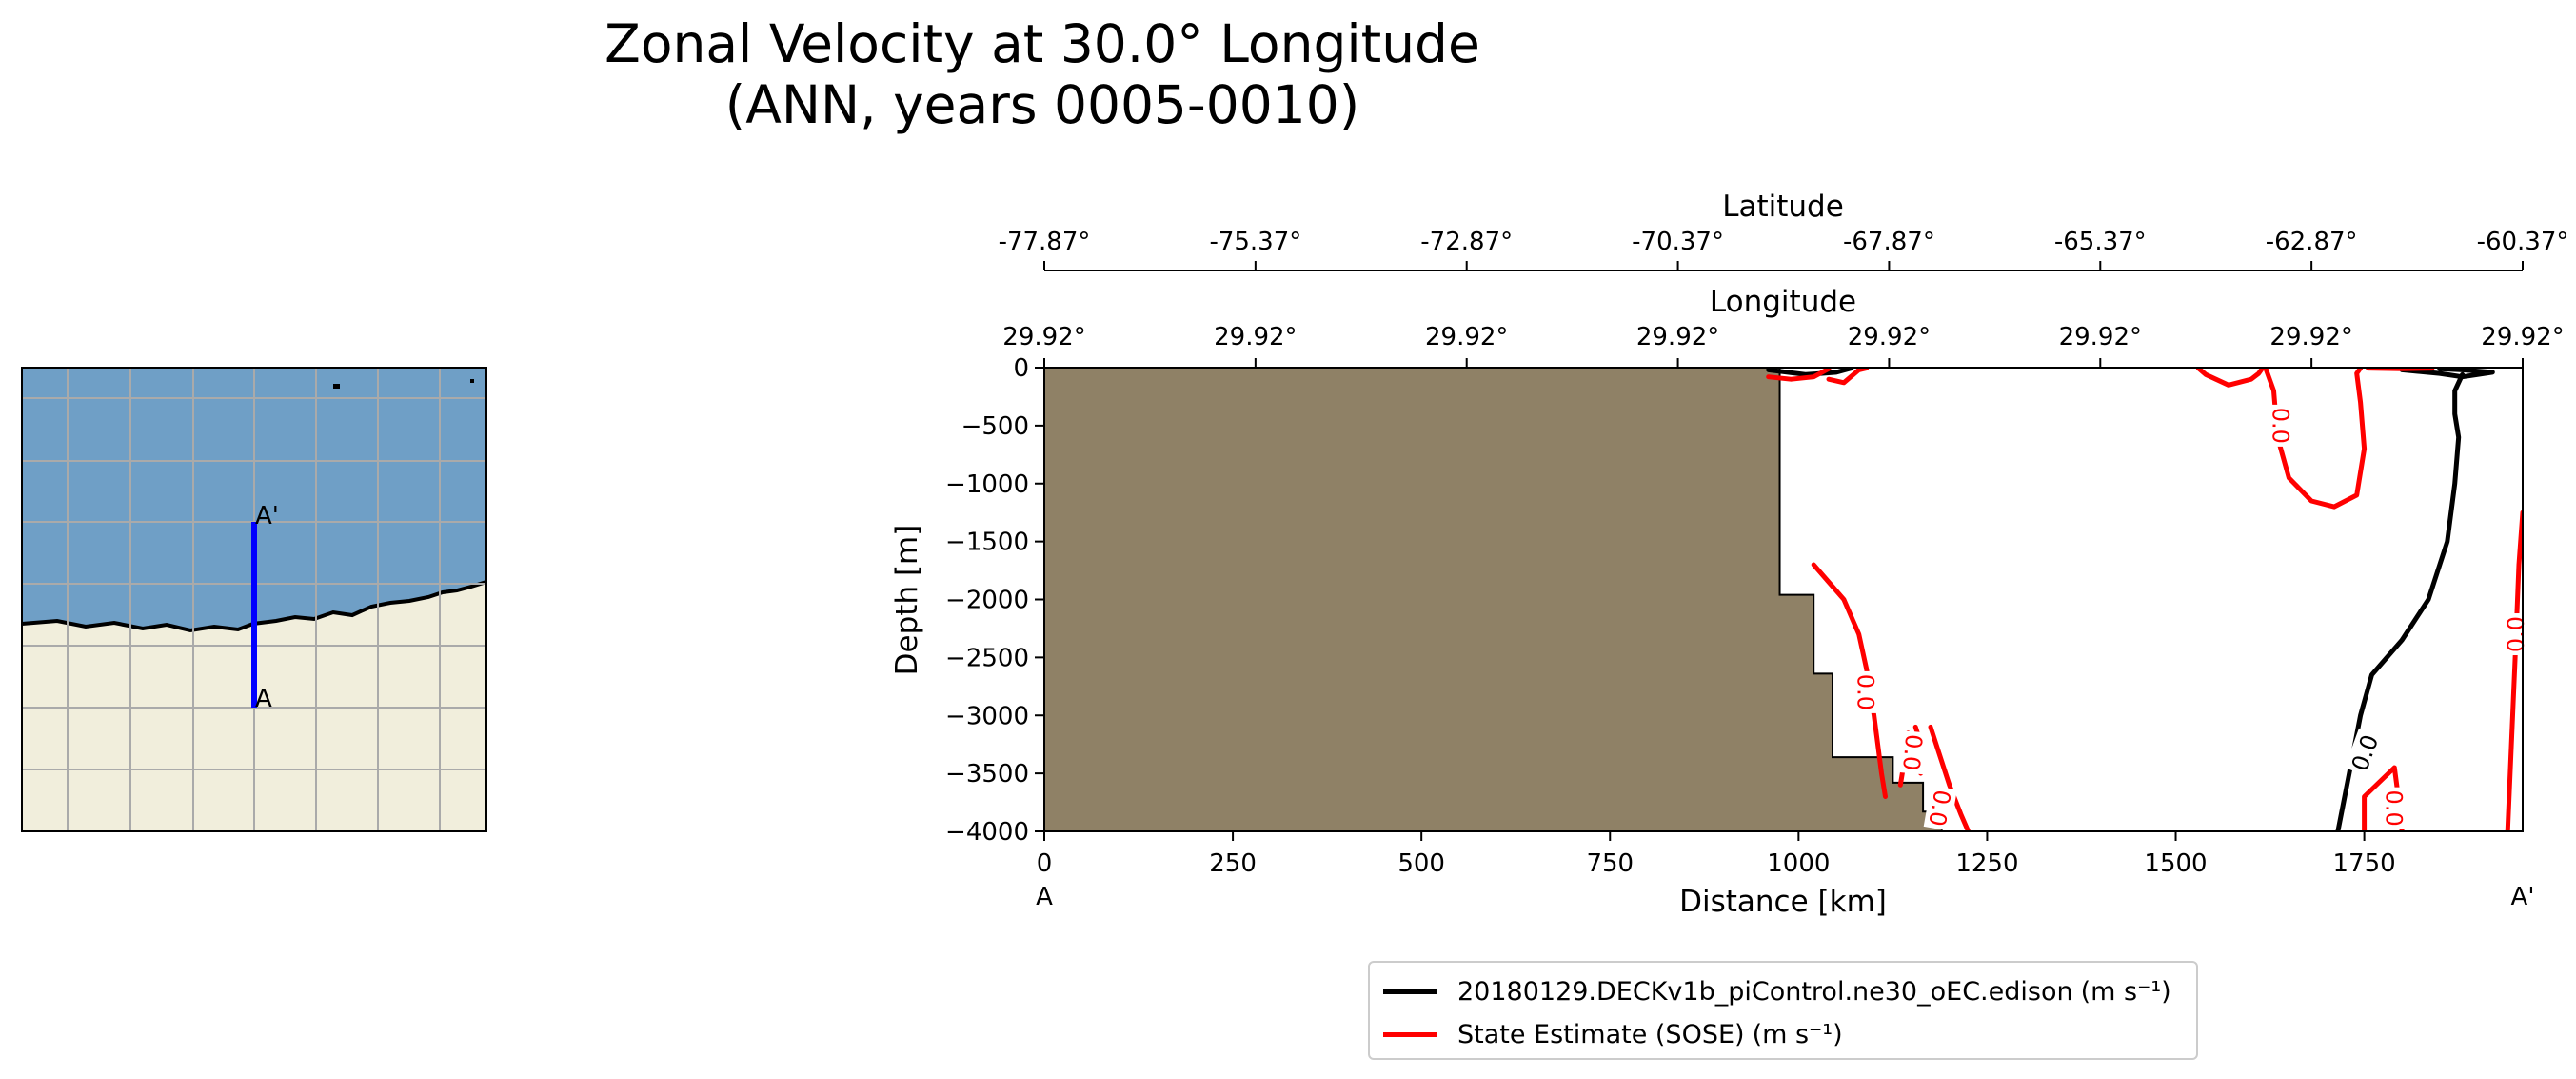 Image resolution: width=2576 pixels, height=1079 pixels. I want to click on y-tick-label: 0, so click(1021, 368).